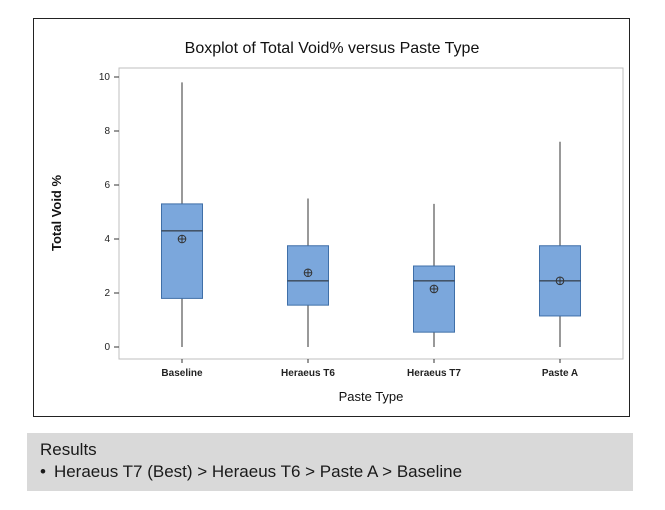  What do you see at coordinates (182, 373) in the screenshot?
I see `x-tick-label: Baseline` at bounding box center [182, 373].